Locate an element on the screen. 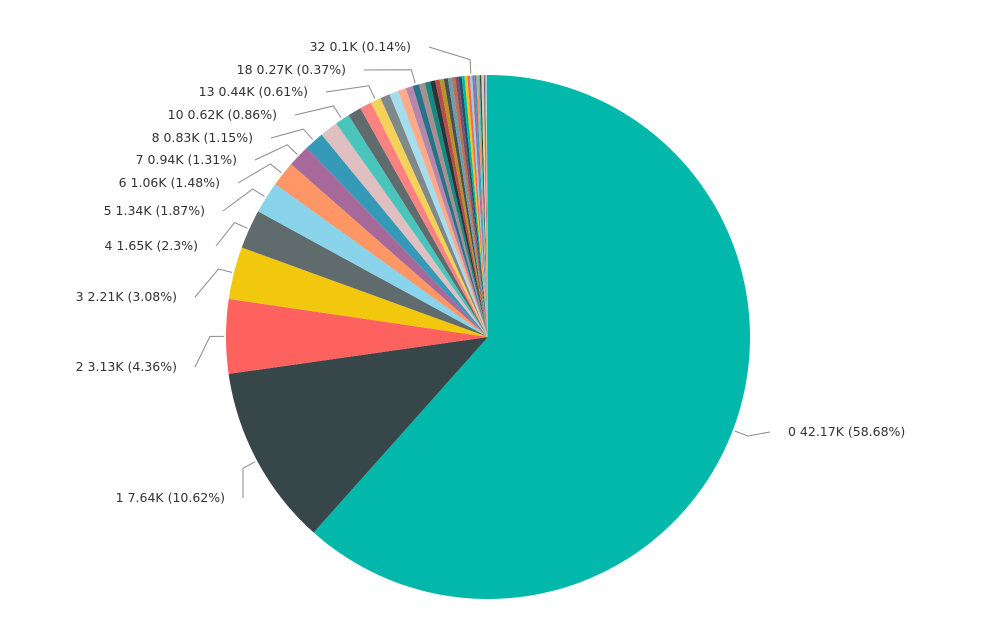 The height and width of the screenshot is (628, 990). slice-label-6: 6 1.06K (1.48%) is located at coordinates (169, 182).